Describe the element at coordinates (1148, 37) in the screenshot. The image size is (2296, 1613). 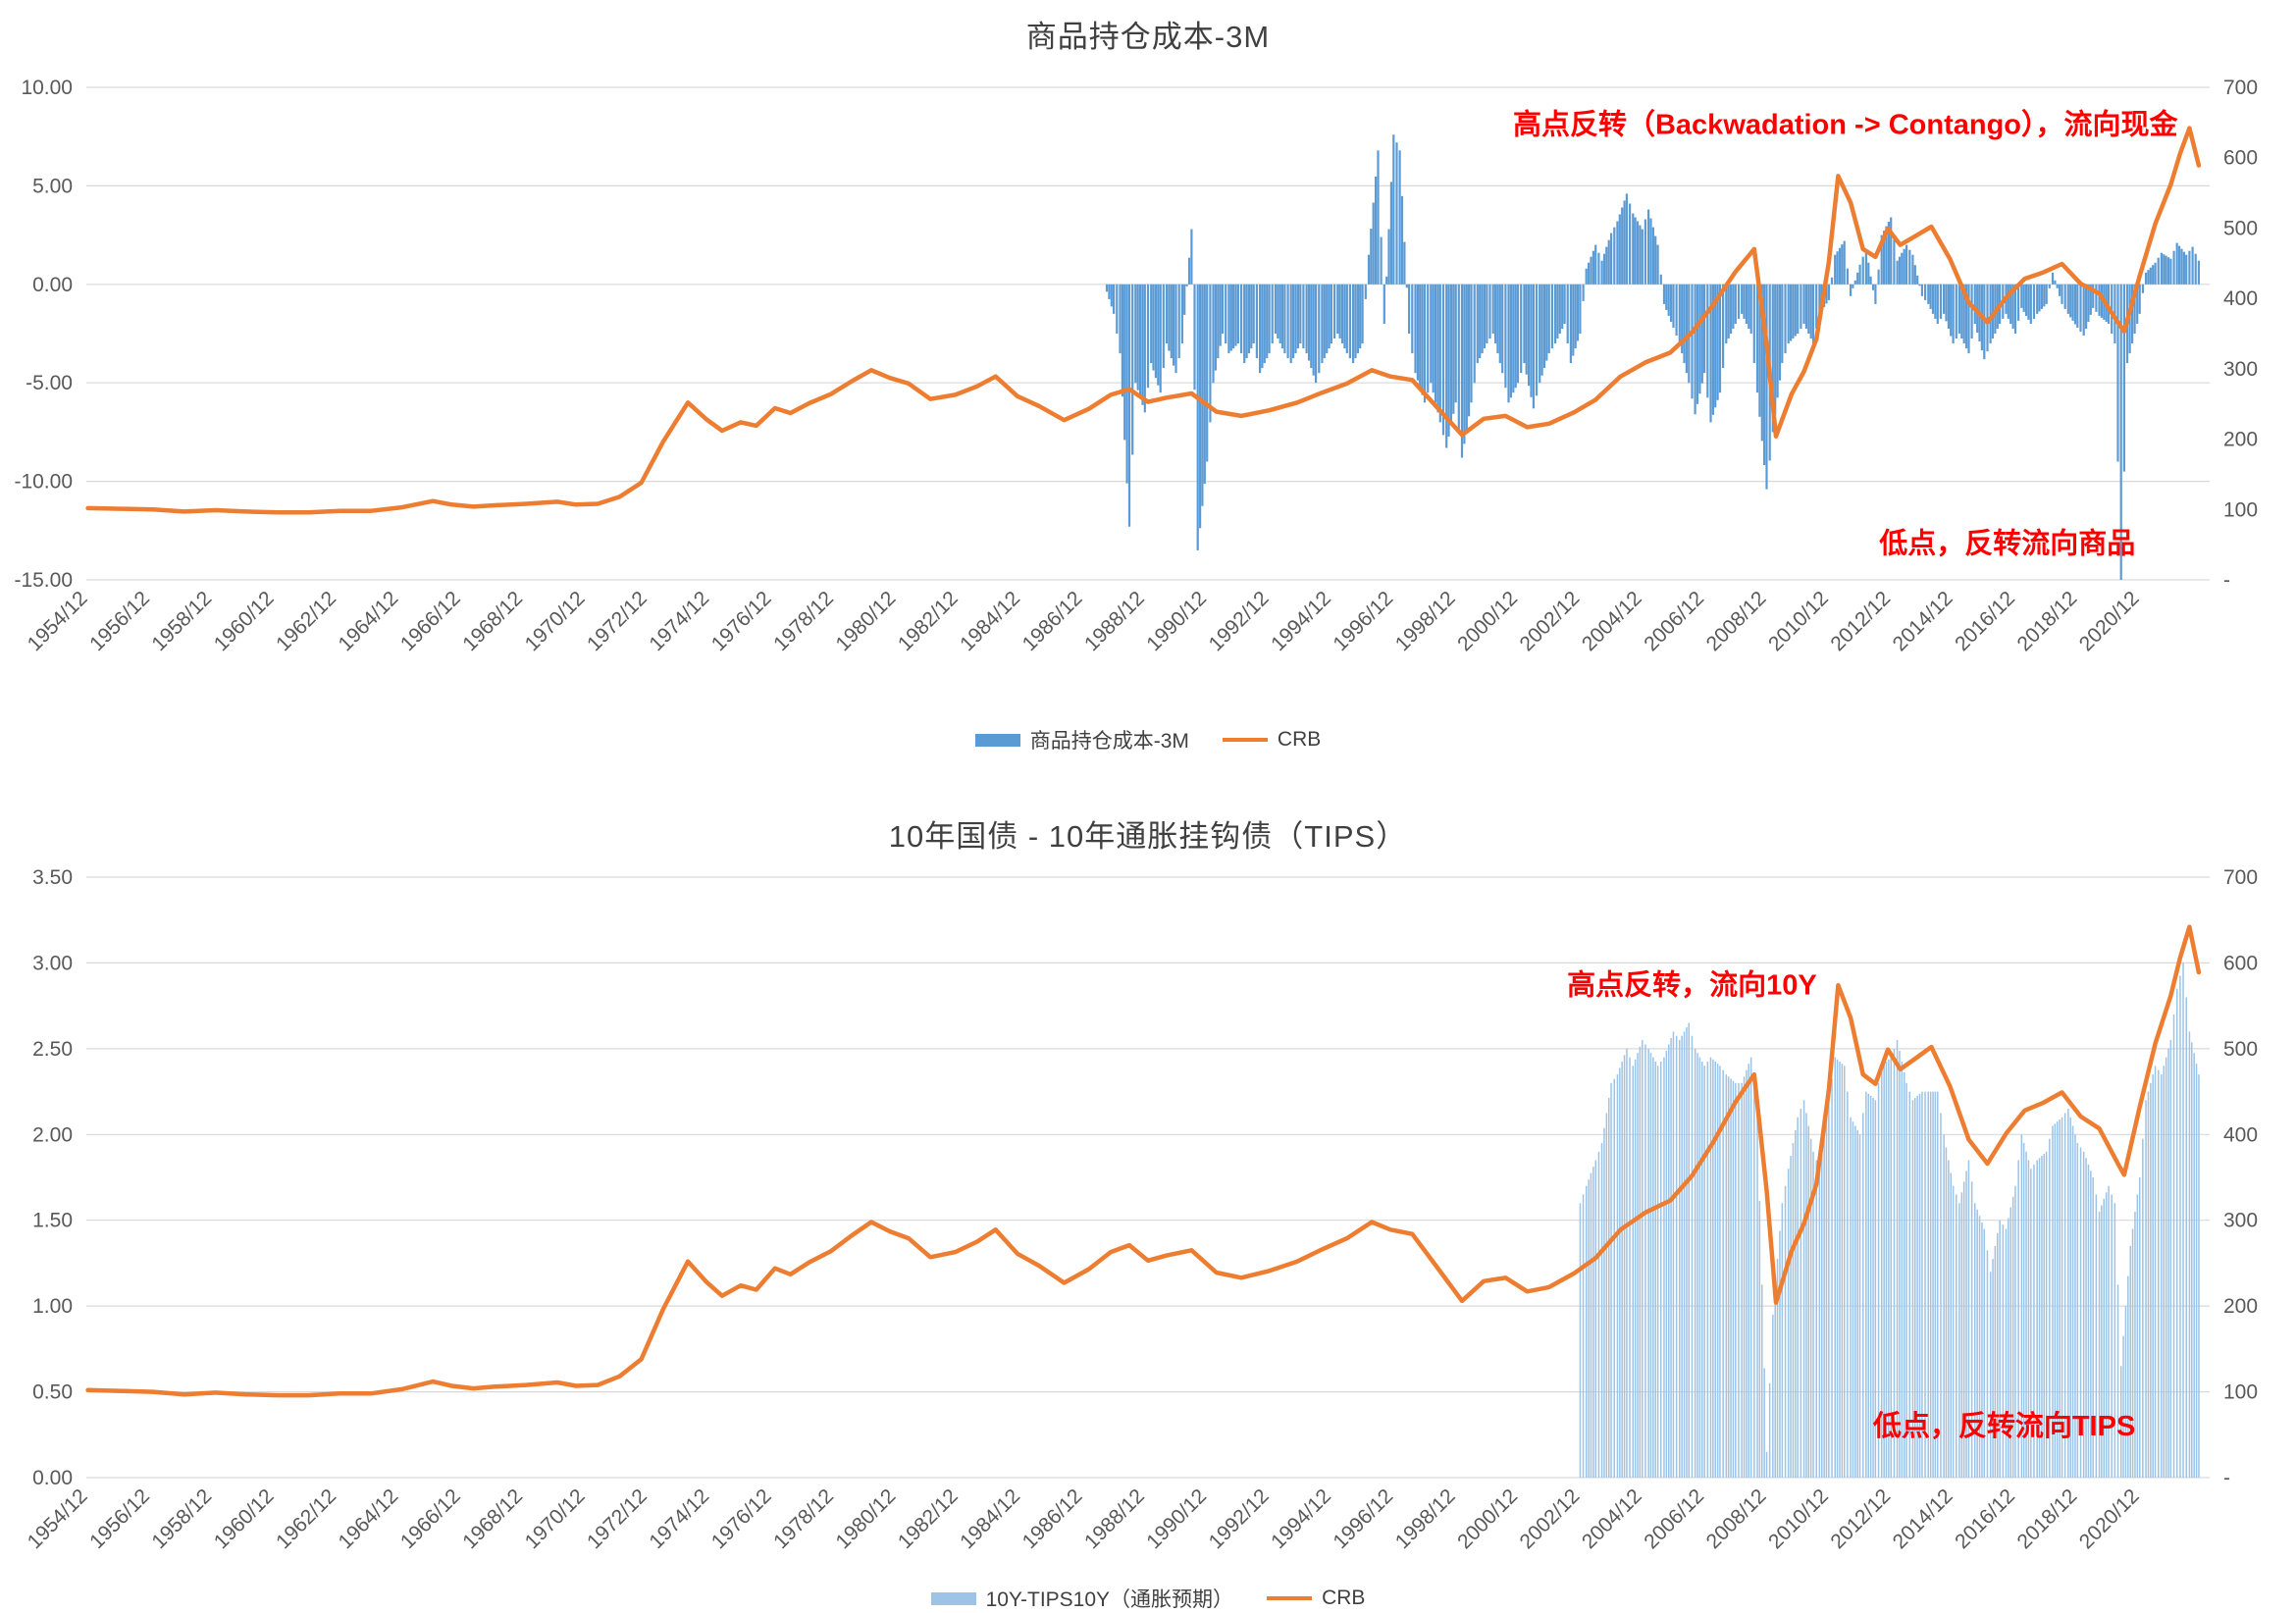
I see `chart-title: 商品持仓成本-3M` at that location.